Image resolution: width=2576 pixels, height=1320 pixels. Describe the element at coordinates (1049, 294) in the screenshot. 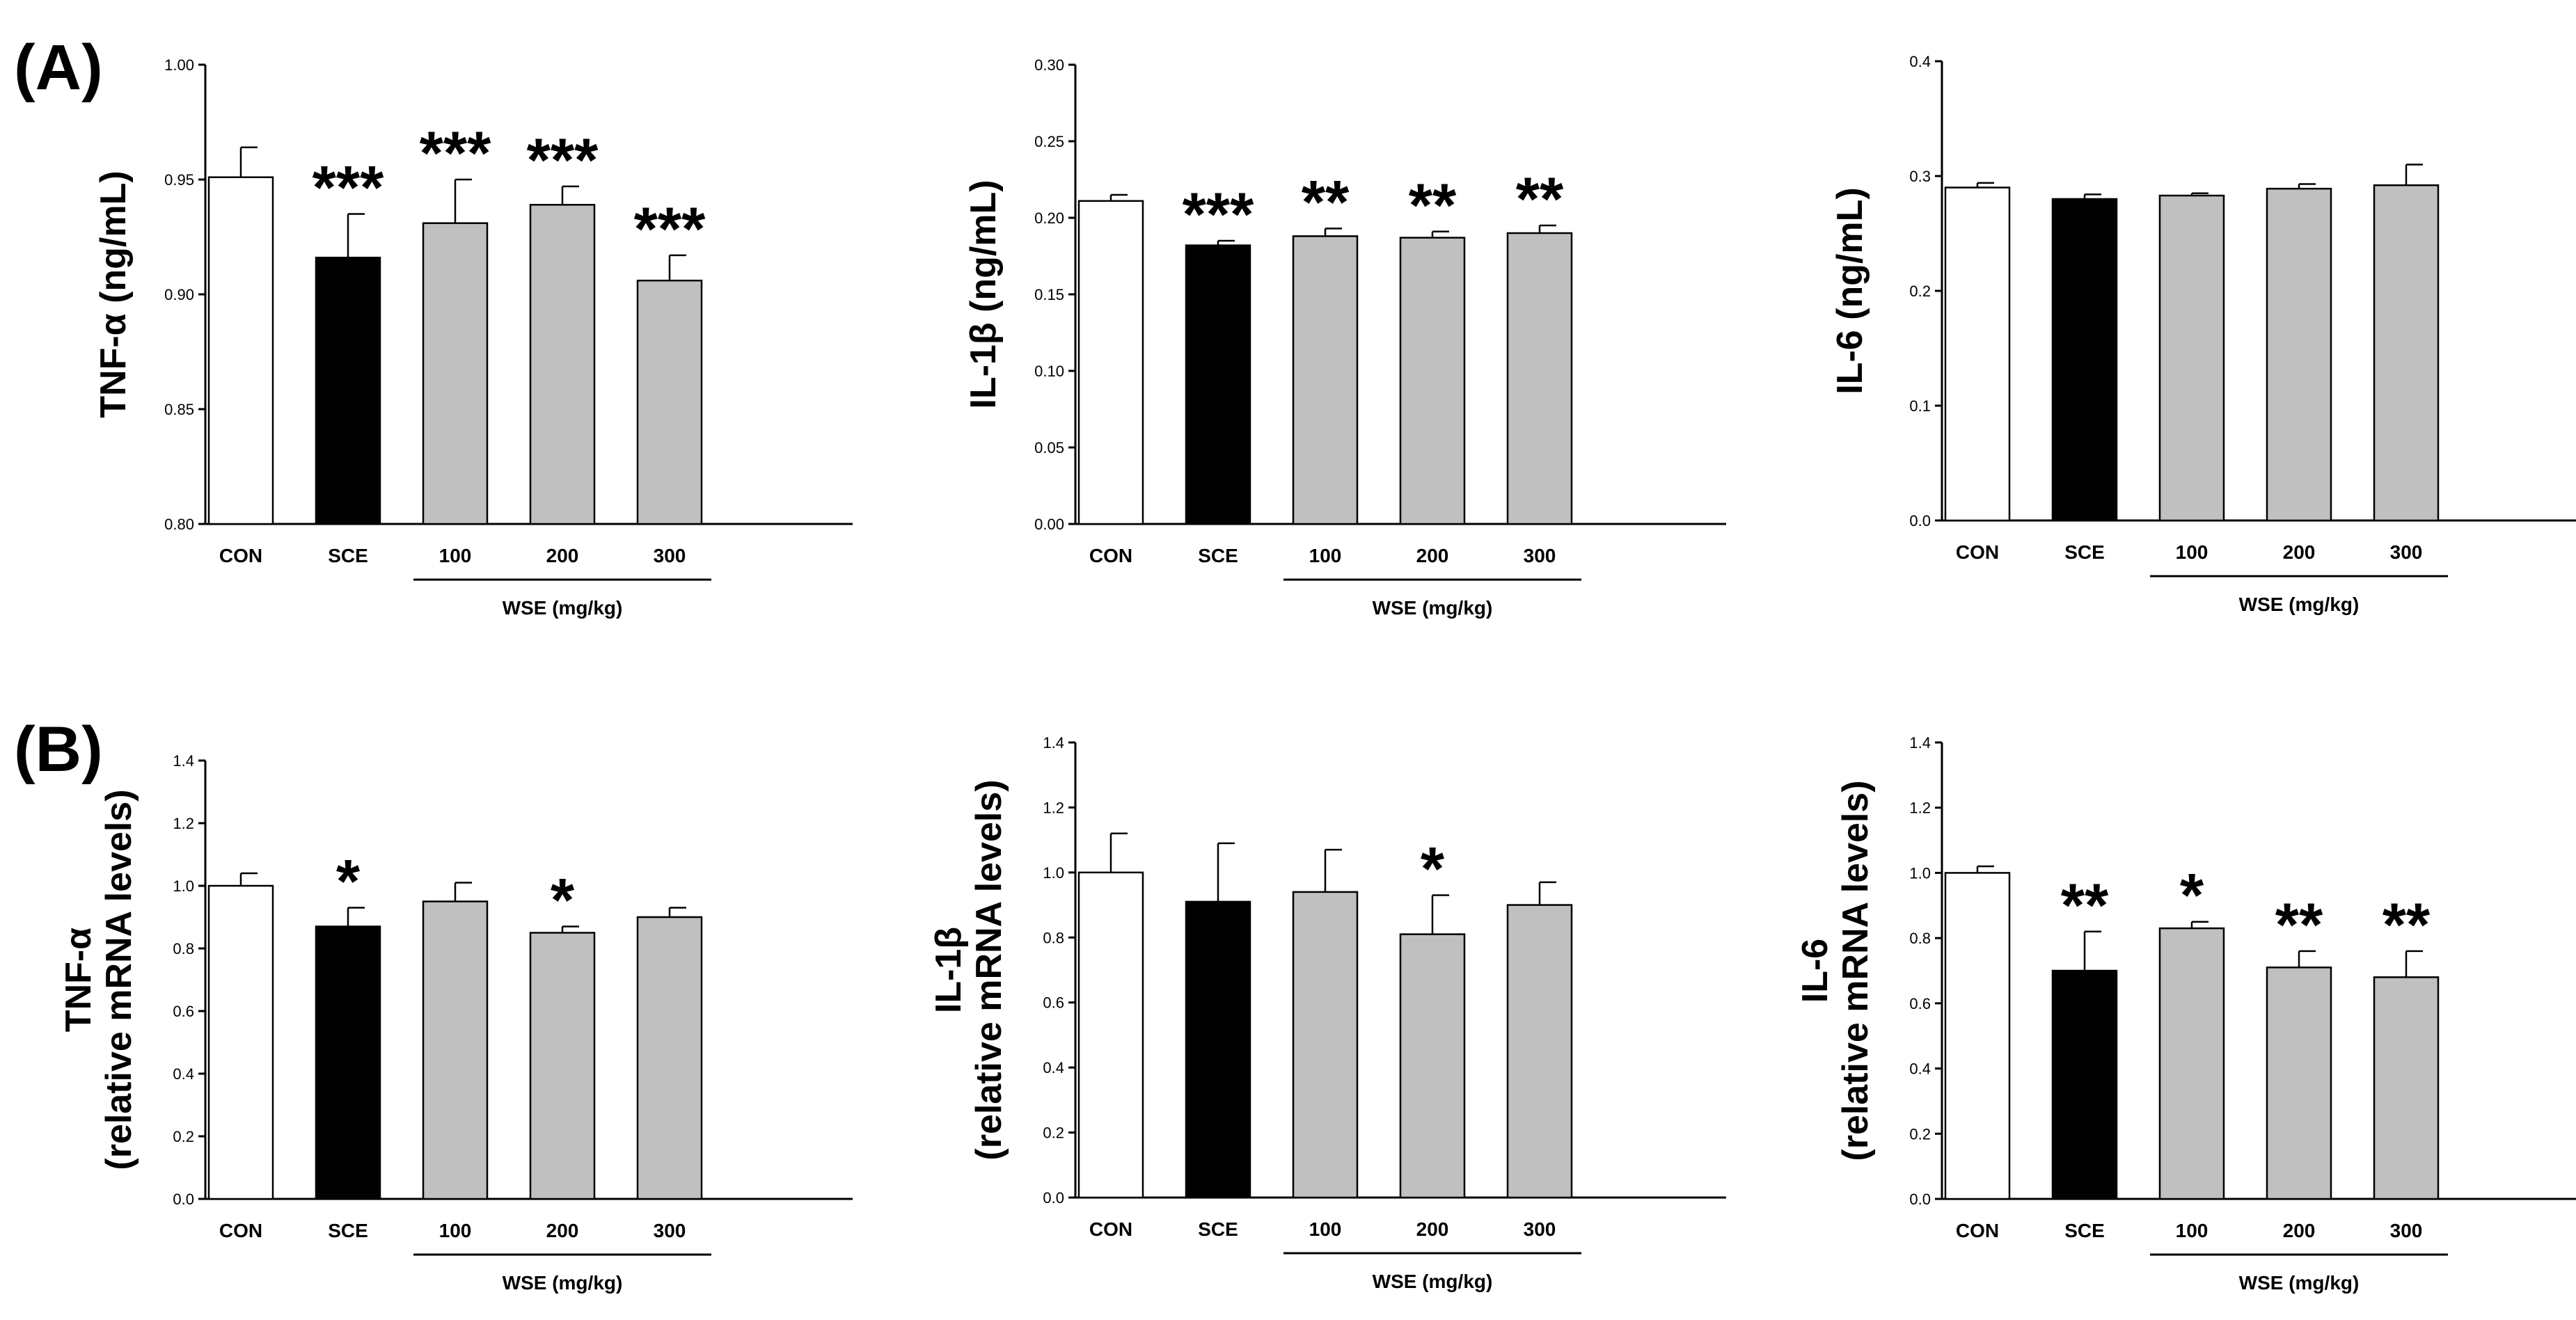

I see `y-tick-label: 0.15` at that location.